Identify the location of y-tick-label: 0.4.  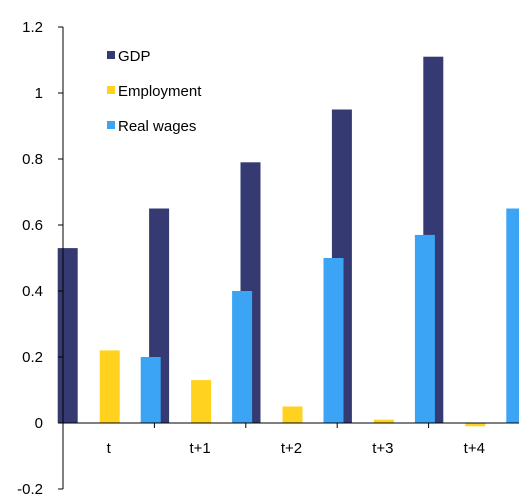
(32, 291).